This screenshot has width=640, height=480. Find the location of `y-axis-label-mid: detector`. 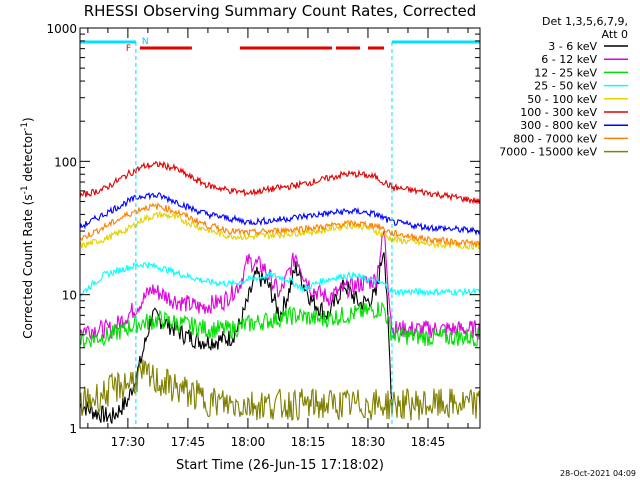

y-axis-label-mid: detector is located at coordinates (28, 158).